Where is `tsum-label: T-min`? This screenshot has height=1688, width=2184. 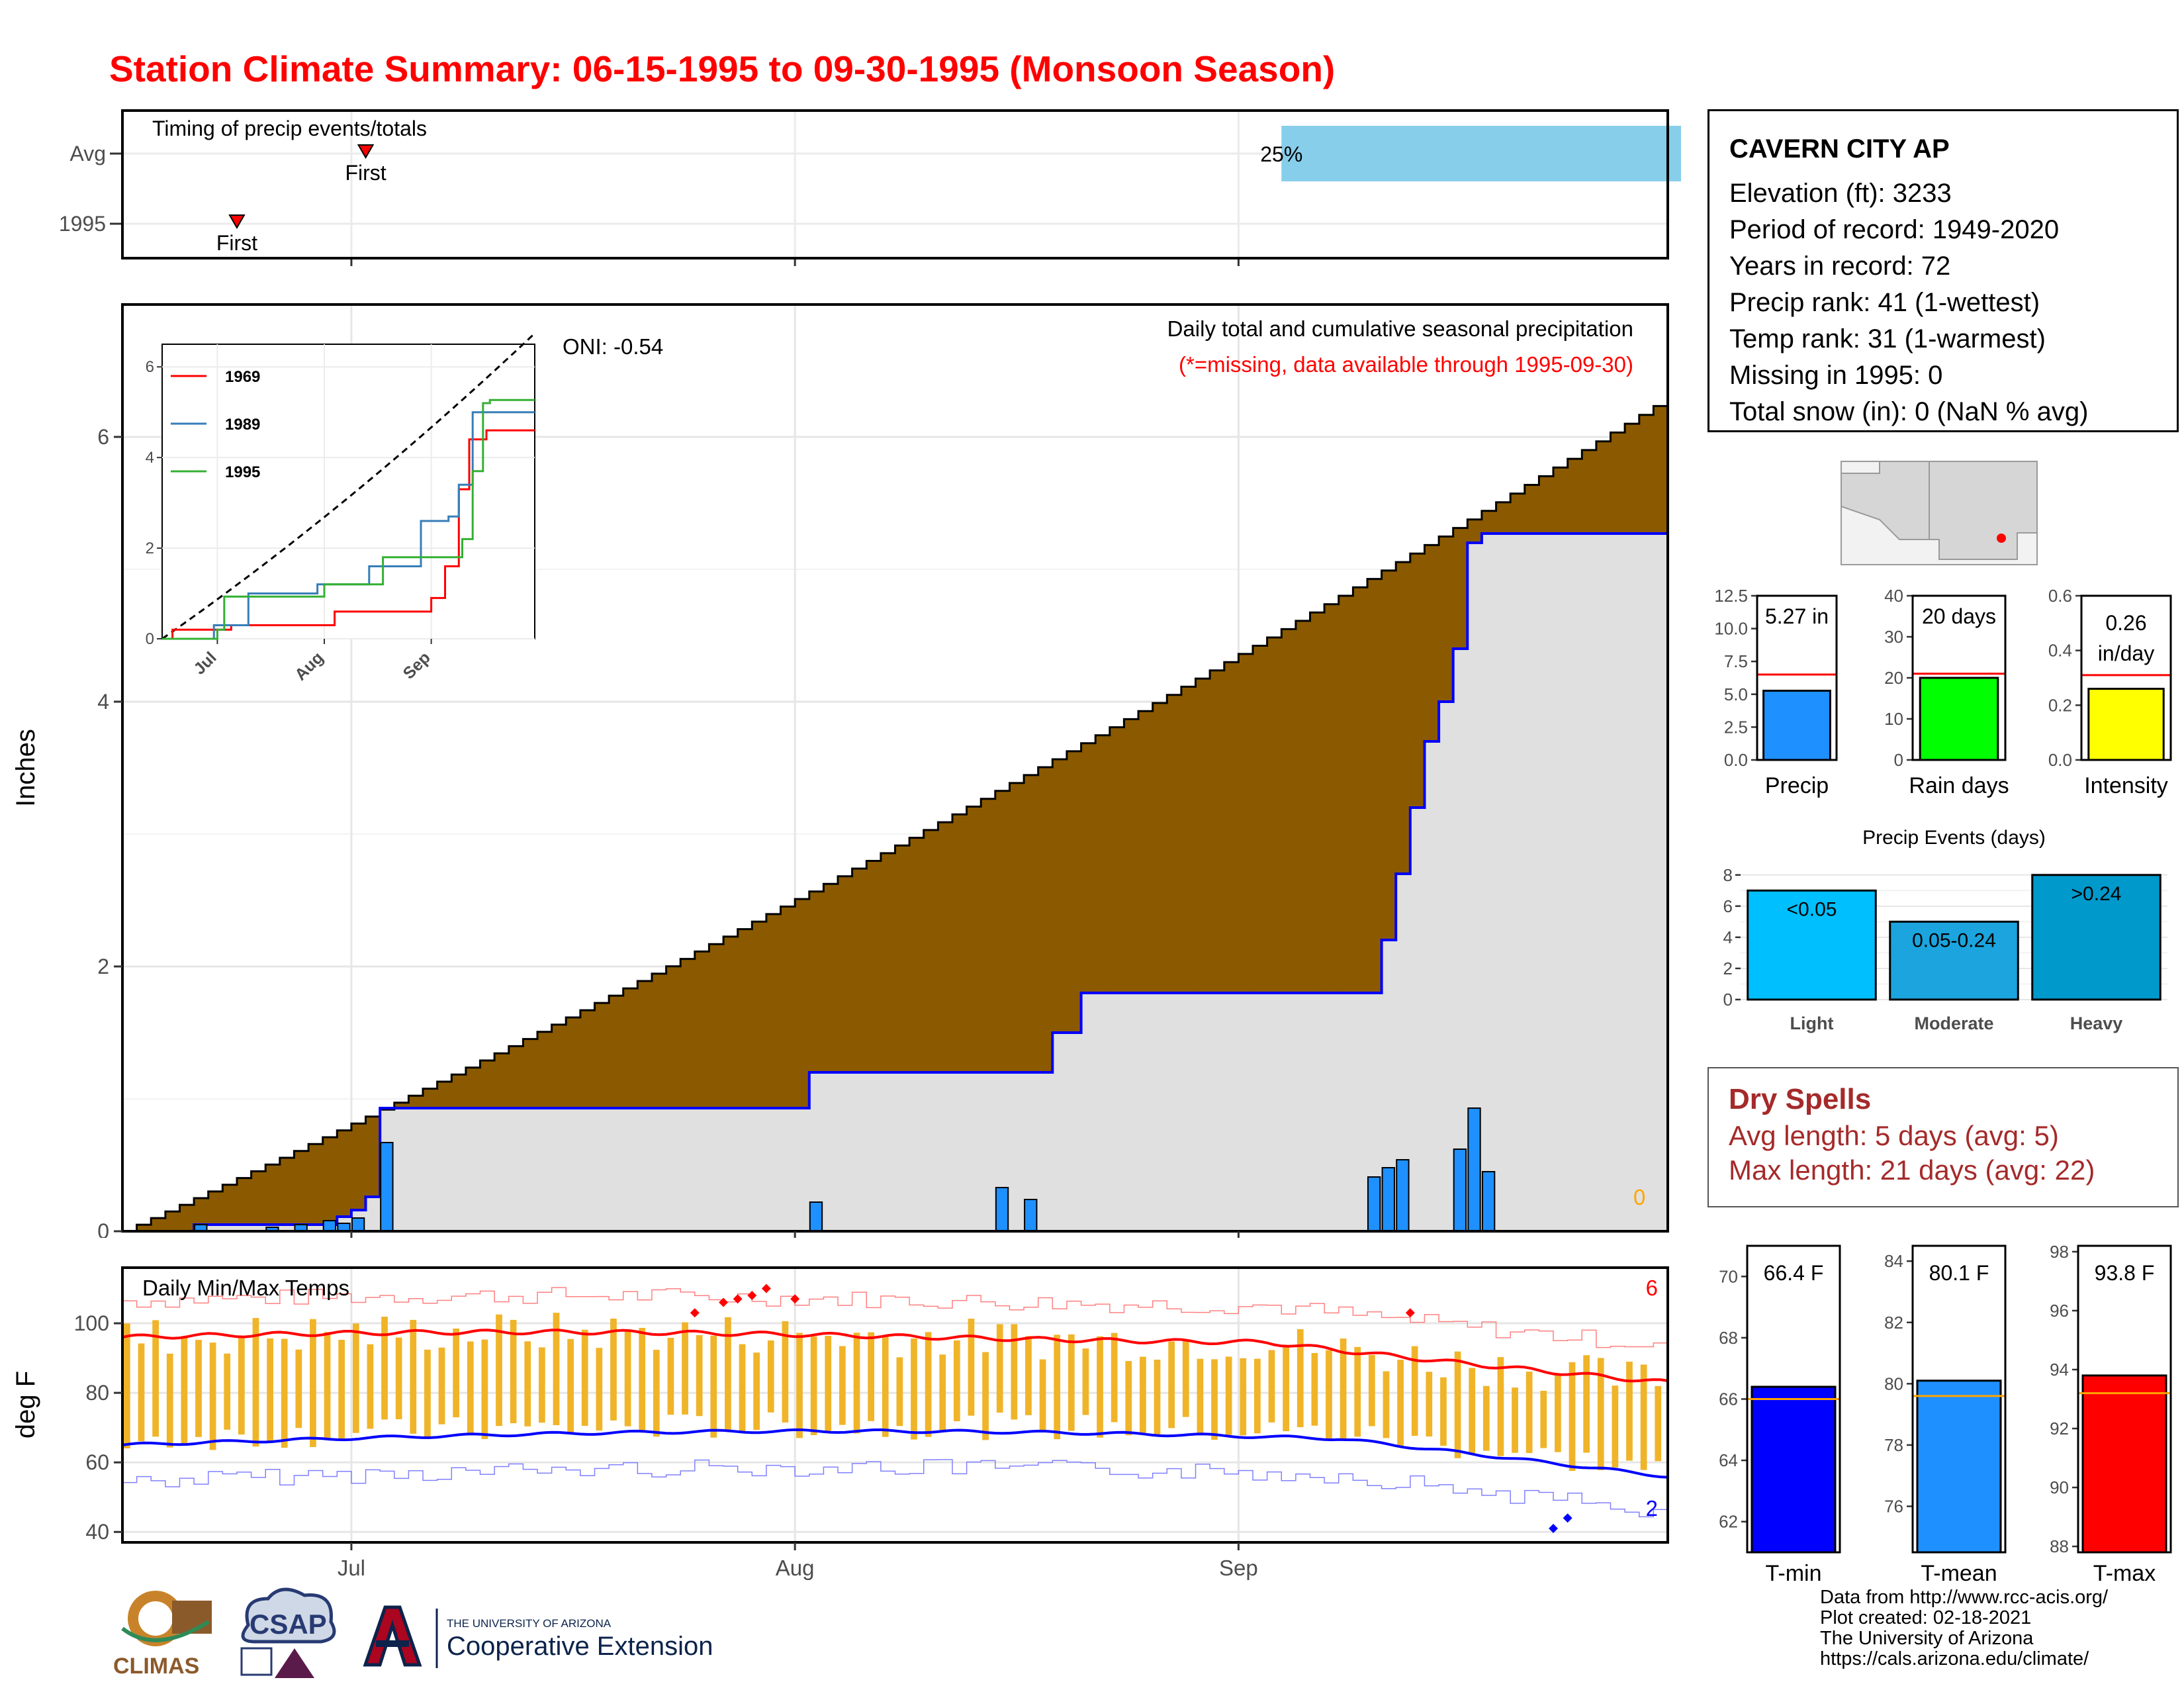 tsum-label: T-min is located at coordinates (1794, 1573).